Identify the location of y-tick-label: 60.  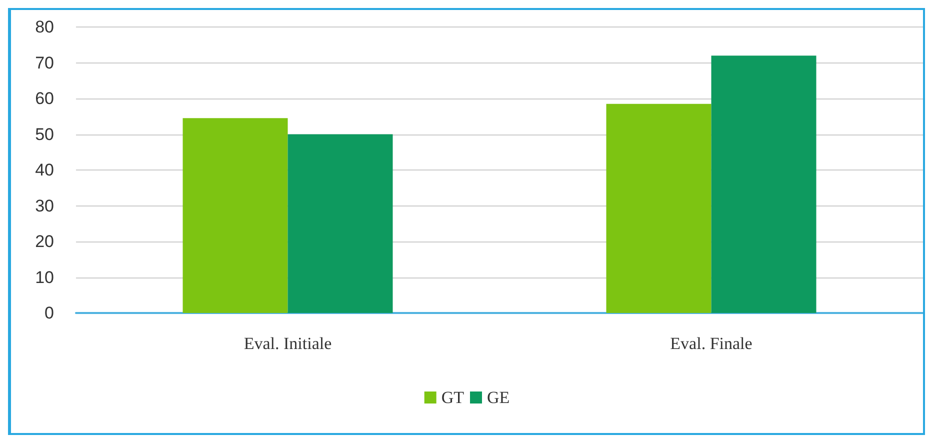
(44, 98).